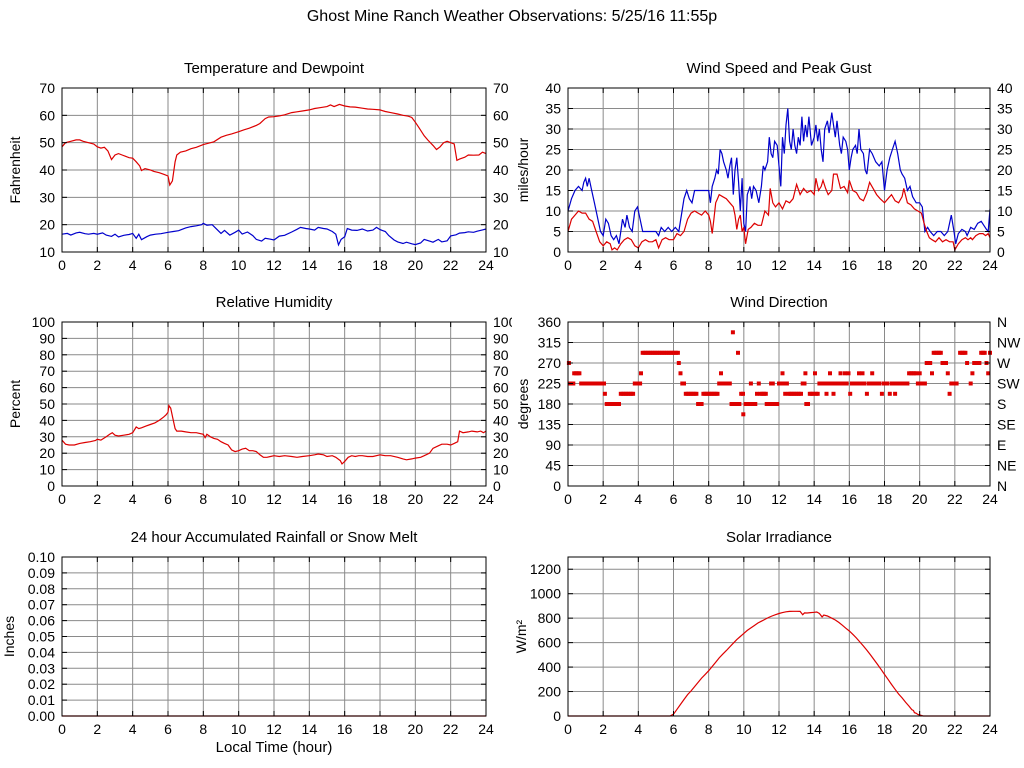  Describe the element at coordinates (814, 499) in the screenshot. I see `svg-text: 14` at that location.